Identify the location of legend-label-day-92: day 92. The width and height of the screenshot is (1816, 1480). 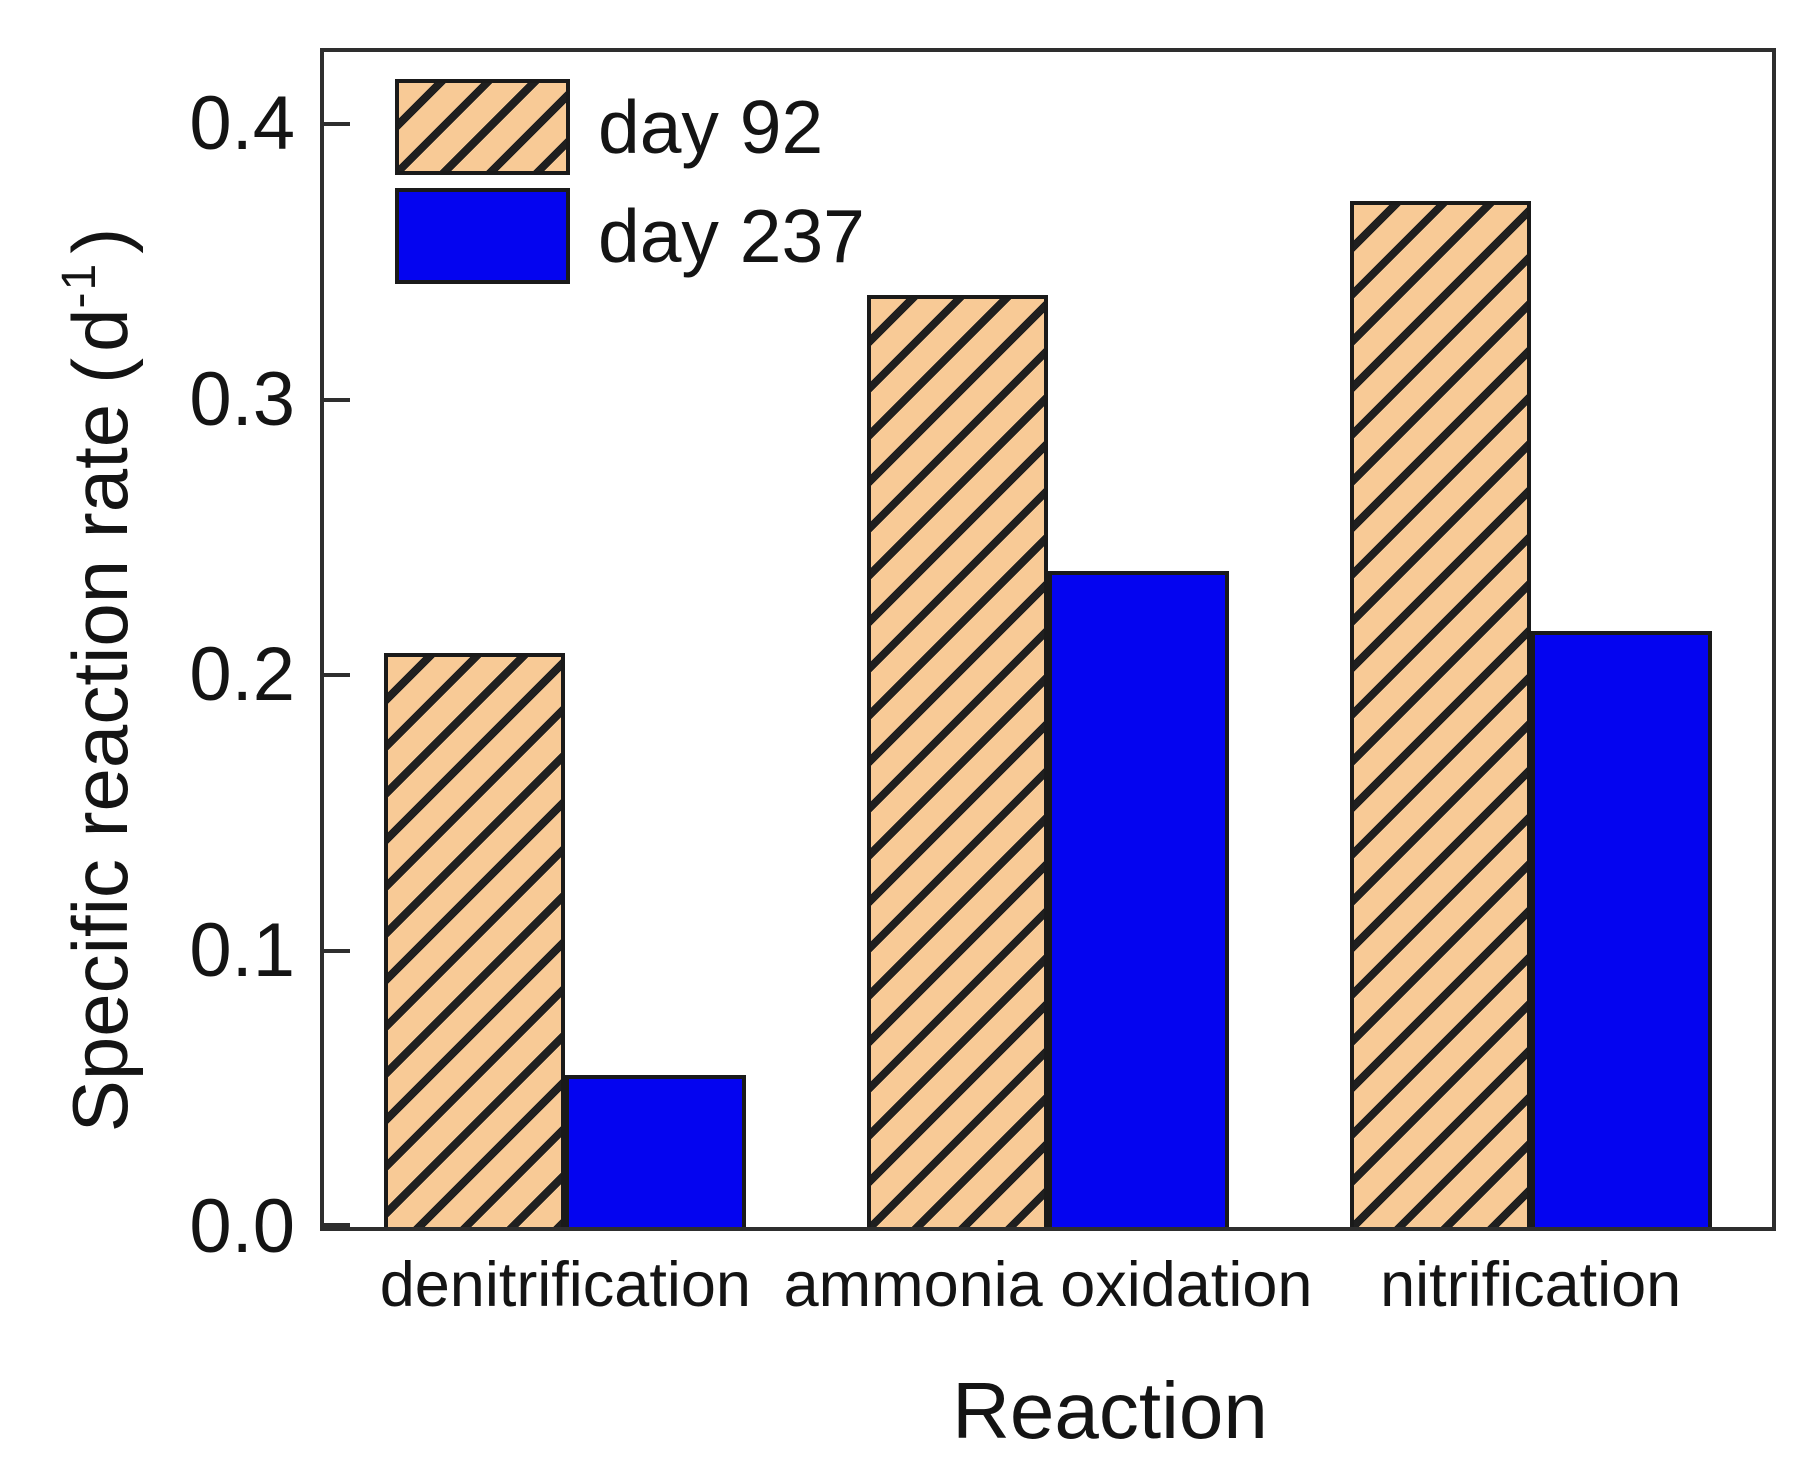
(711, 127).